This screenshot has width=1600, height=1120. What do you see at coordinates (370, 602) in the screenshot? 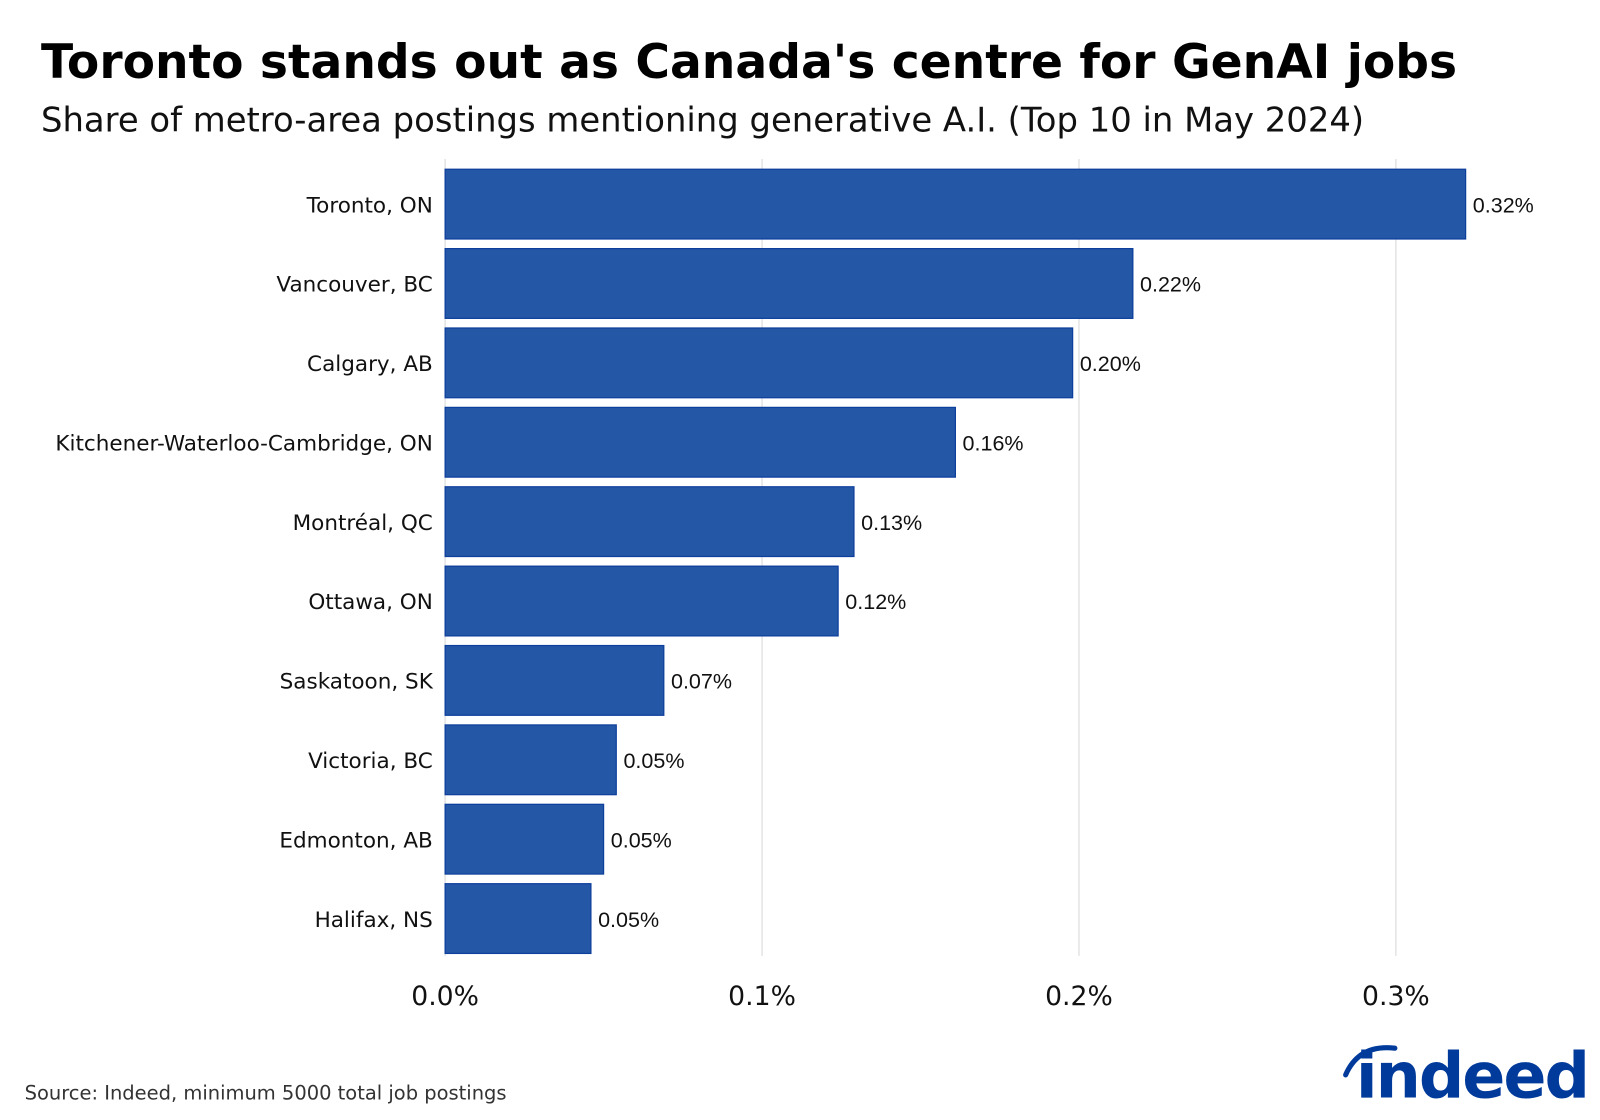
I see `category-label: Ottawa, ON` at bounding box center [370, 602].